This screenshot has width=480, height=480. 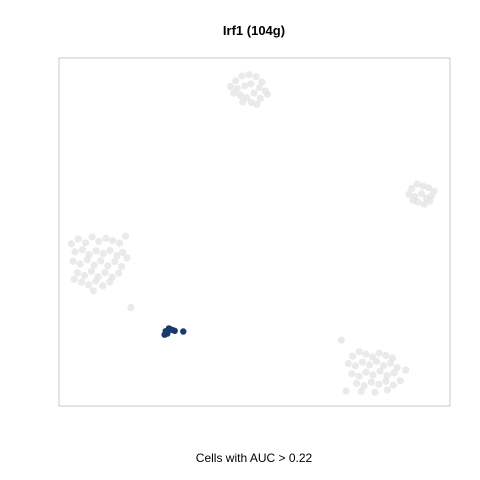 I want to click on x-axis-label: Cells with AUC > 0.22, so click(x=254, y=458).